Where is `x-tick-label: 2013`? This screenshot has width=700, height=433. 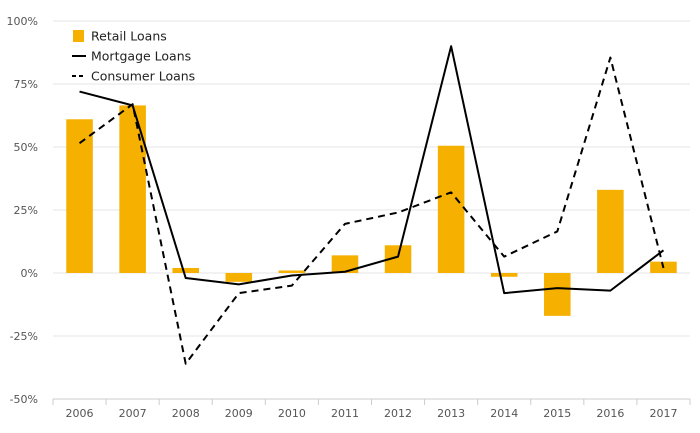 x-tick-label: 2013 is located at coordinates (451, 413).